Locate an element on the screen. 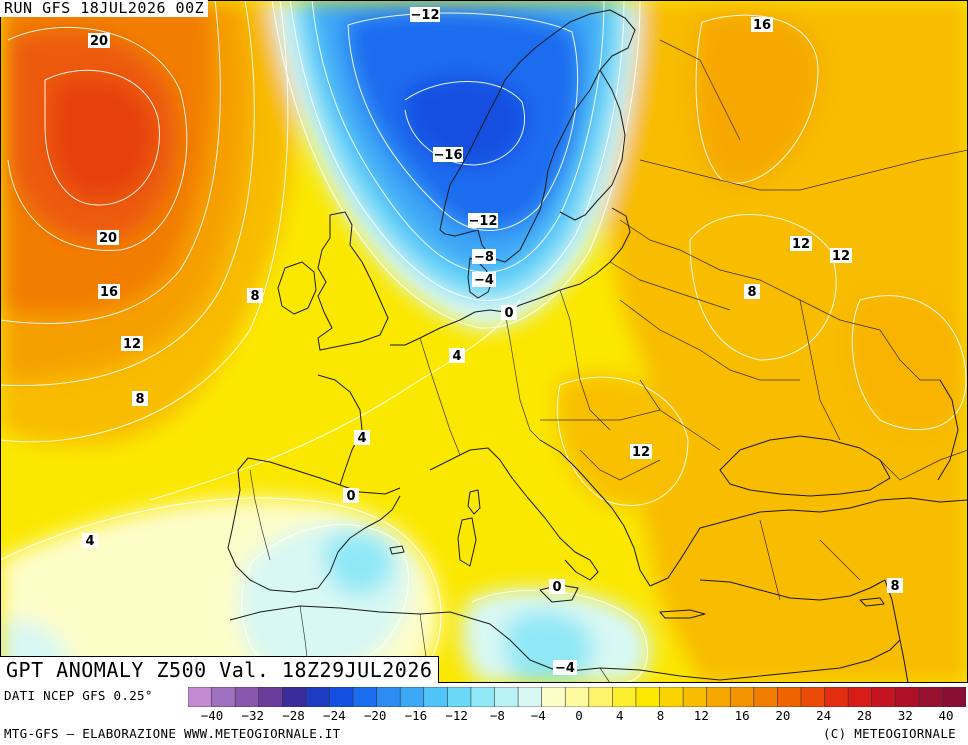 Image resolution: width=968 pixels, height=745 pixels. coast-sweden is located at coordinates (520, 166).